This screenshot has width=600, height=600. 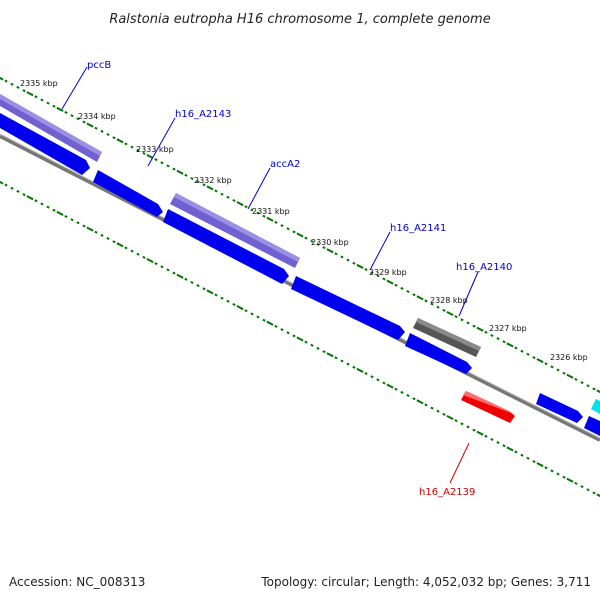 What do you see at coordinates (285, 164) in the screenshot?
I see `gene-label-accA2: accA2` at bounding box center [285, 164].